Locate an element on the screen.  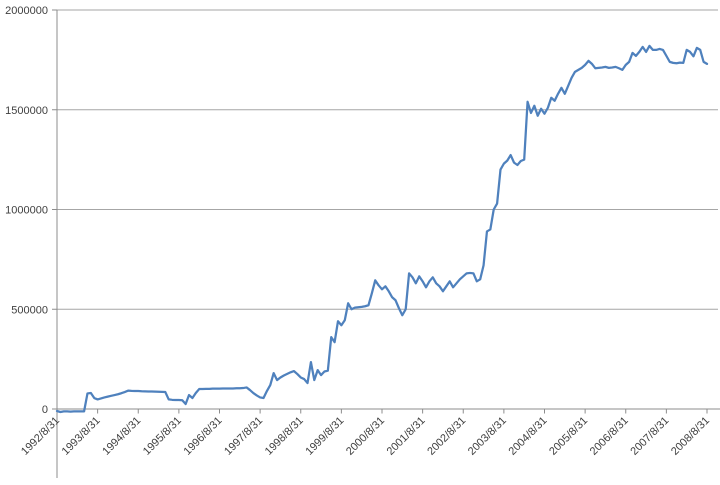
x-axis-label: 1998/8/31 is located at coordinates (284, 436).